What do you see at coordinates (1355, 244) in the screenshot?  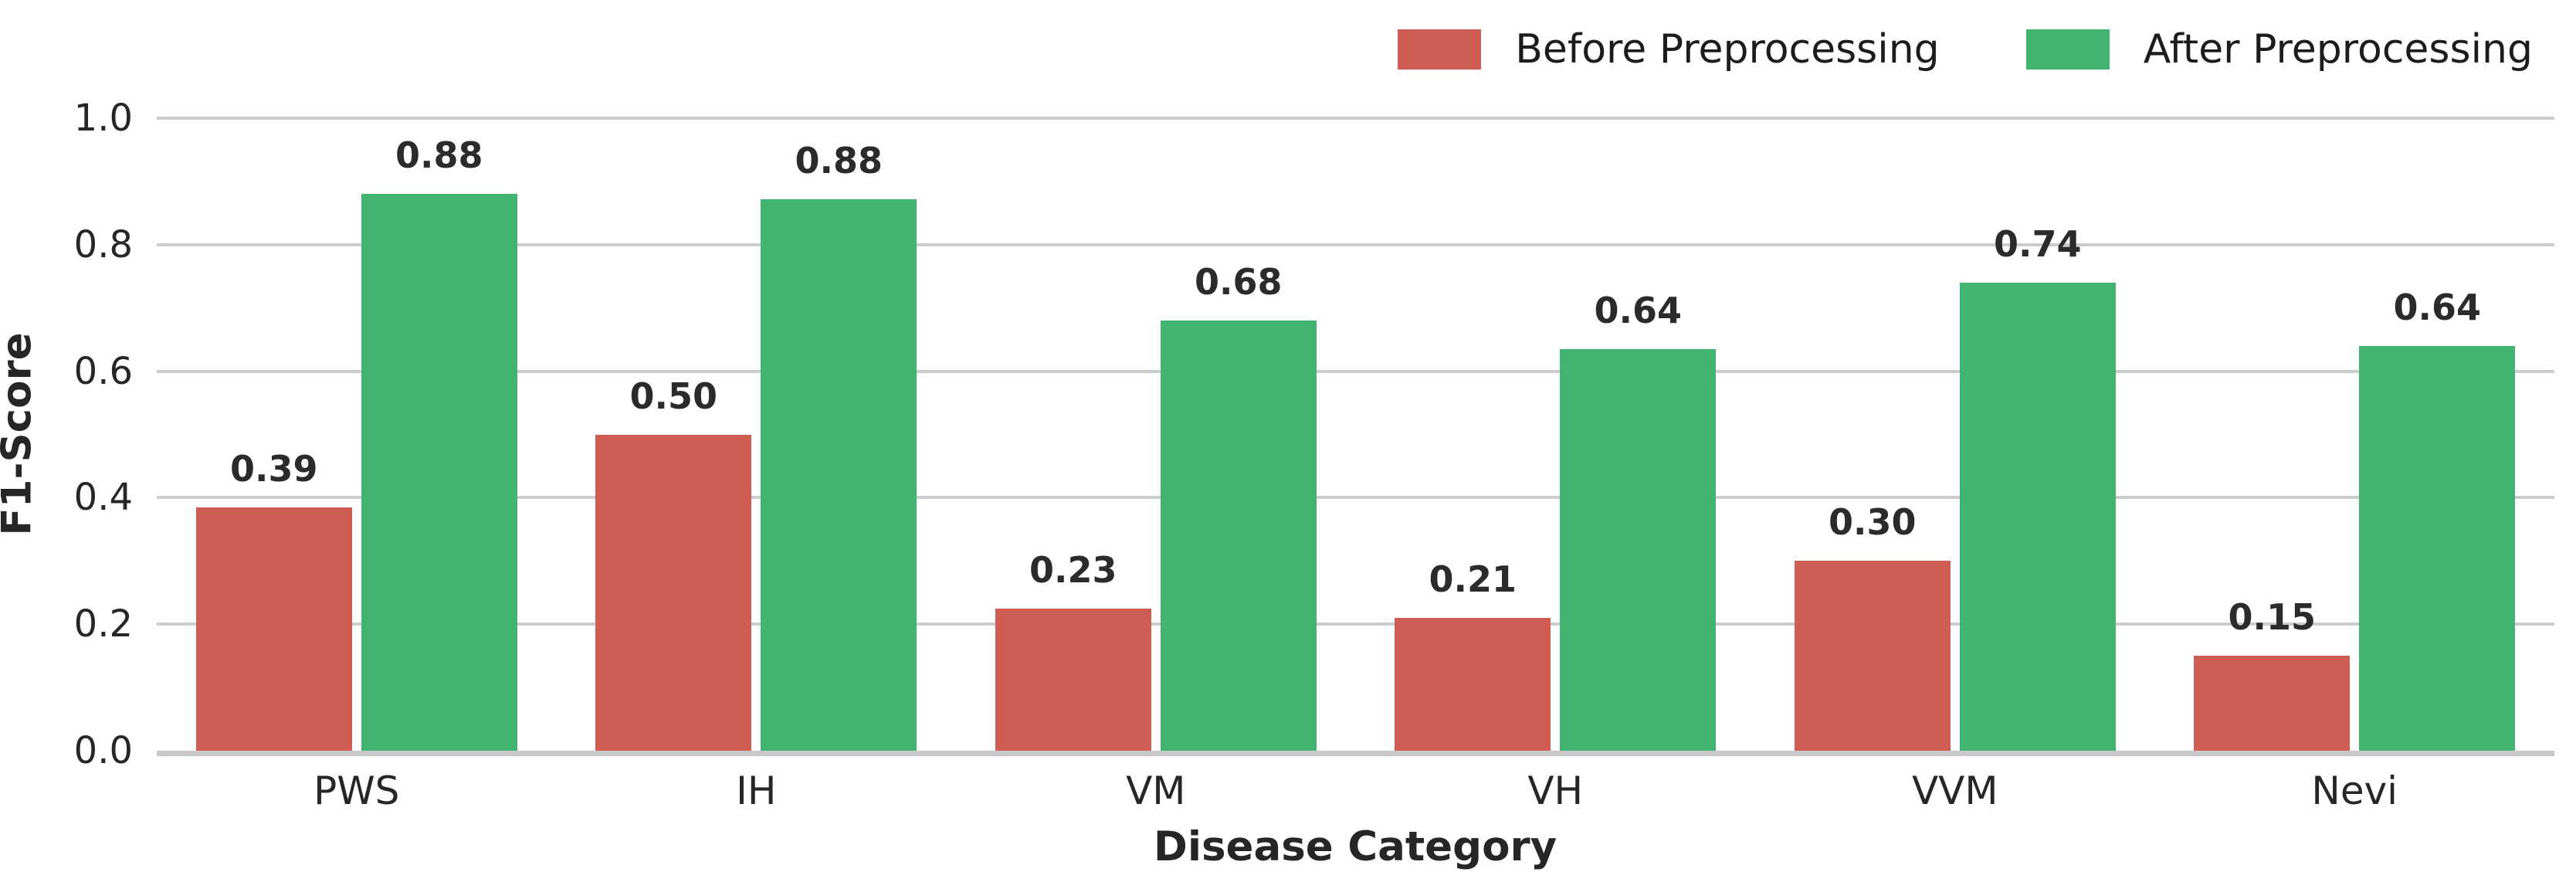 I see `gridline-0.8` at bounding box center [1355, 244].